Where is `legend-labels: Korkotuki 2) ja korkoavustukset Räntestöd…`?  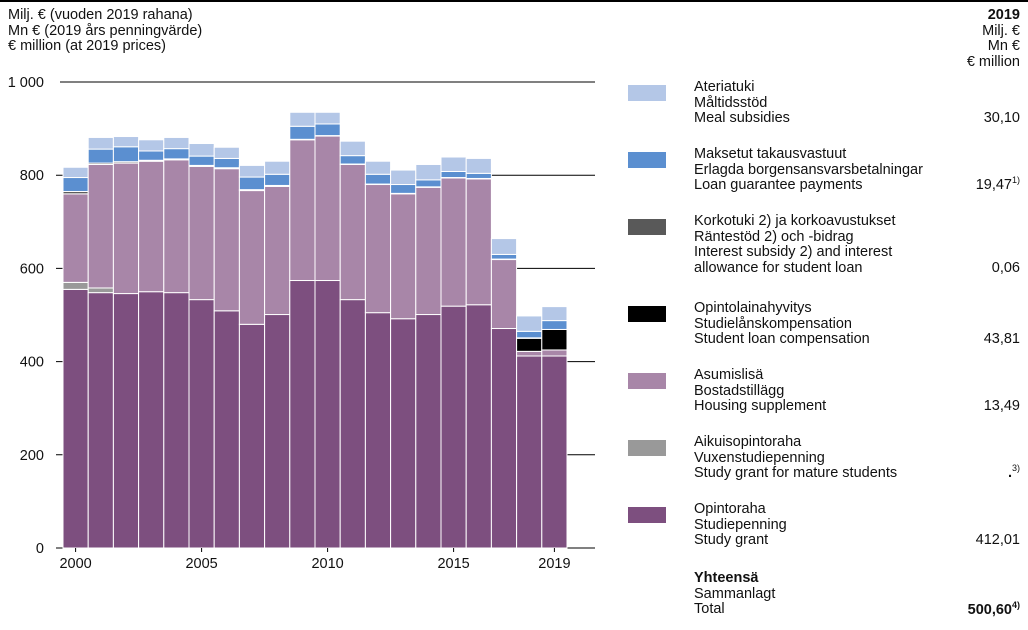
legend-labels: Korkotuki 2) ja korkoavustukset Räntestöd… is located at coordinates (795, 244).